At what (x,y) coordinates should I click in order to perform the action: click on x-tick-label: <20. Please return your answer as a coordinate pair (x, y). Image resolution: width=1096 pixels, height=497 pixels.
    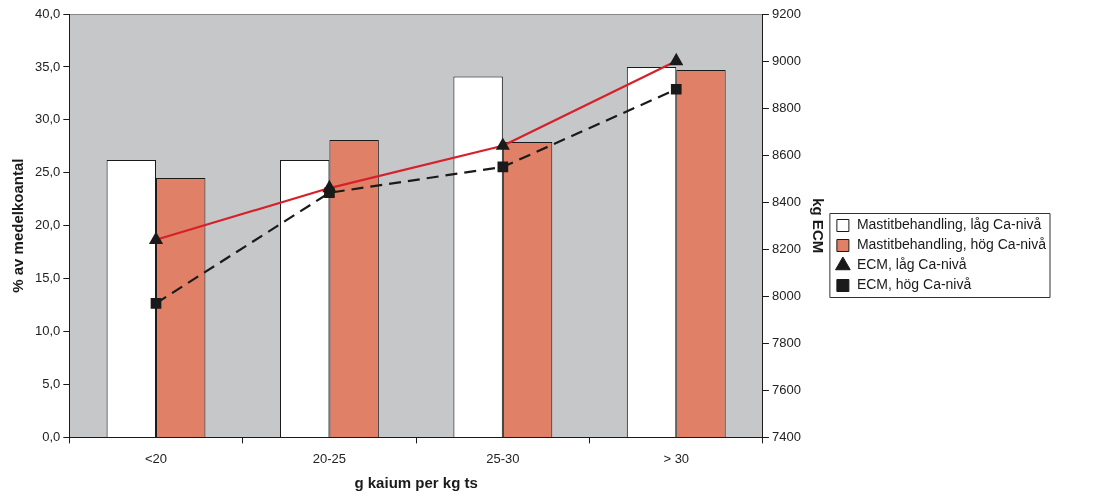
    Looking at the image, I should click on (156, 458).